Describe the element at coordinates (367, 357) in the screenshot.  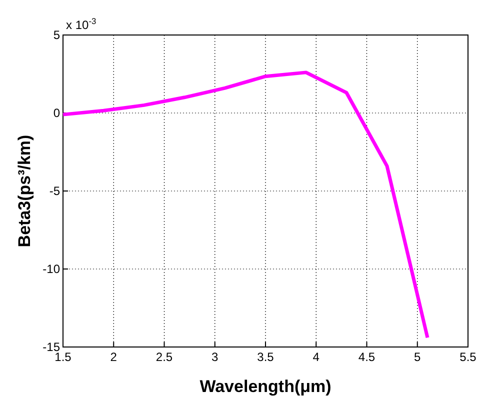
I see `x-tick-label: 4.5` at that location.